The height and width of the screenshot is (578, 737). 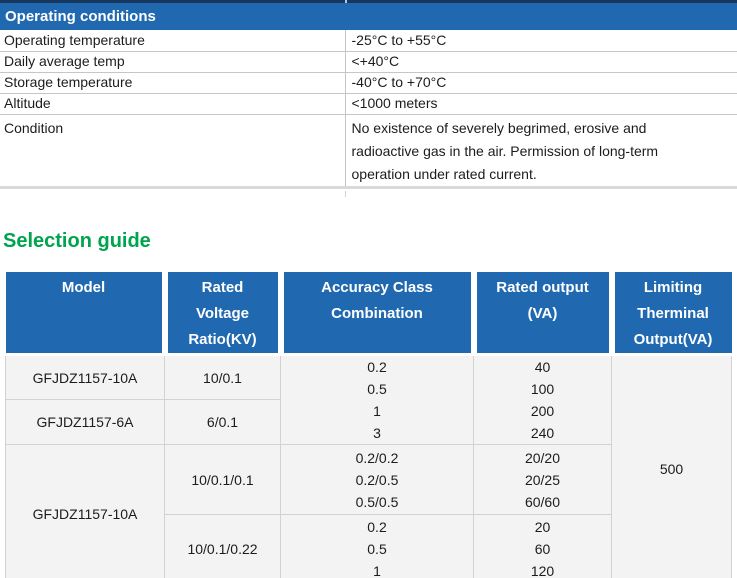 I want to click on row-value: <+40°C, so click(x=540, y=62).